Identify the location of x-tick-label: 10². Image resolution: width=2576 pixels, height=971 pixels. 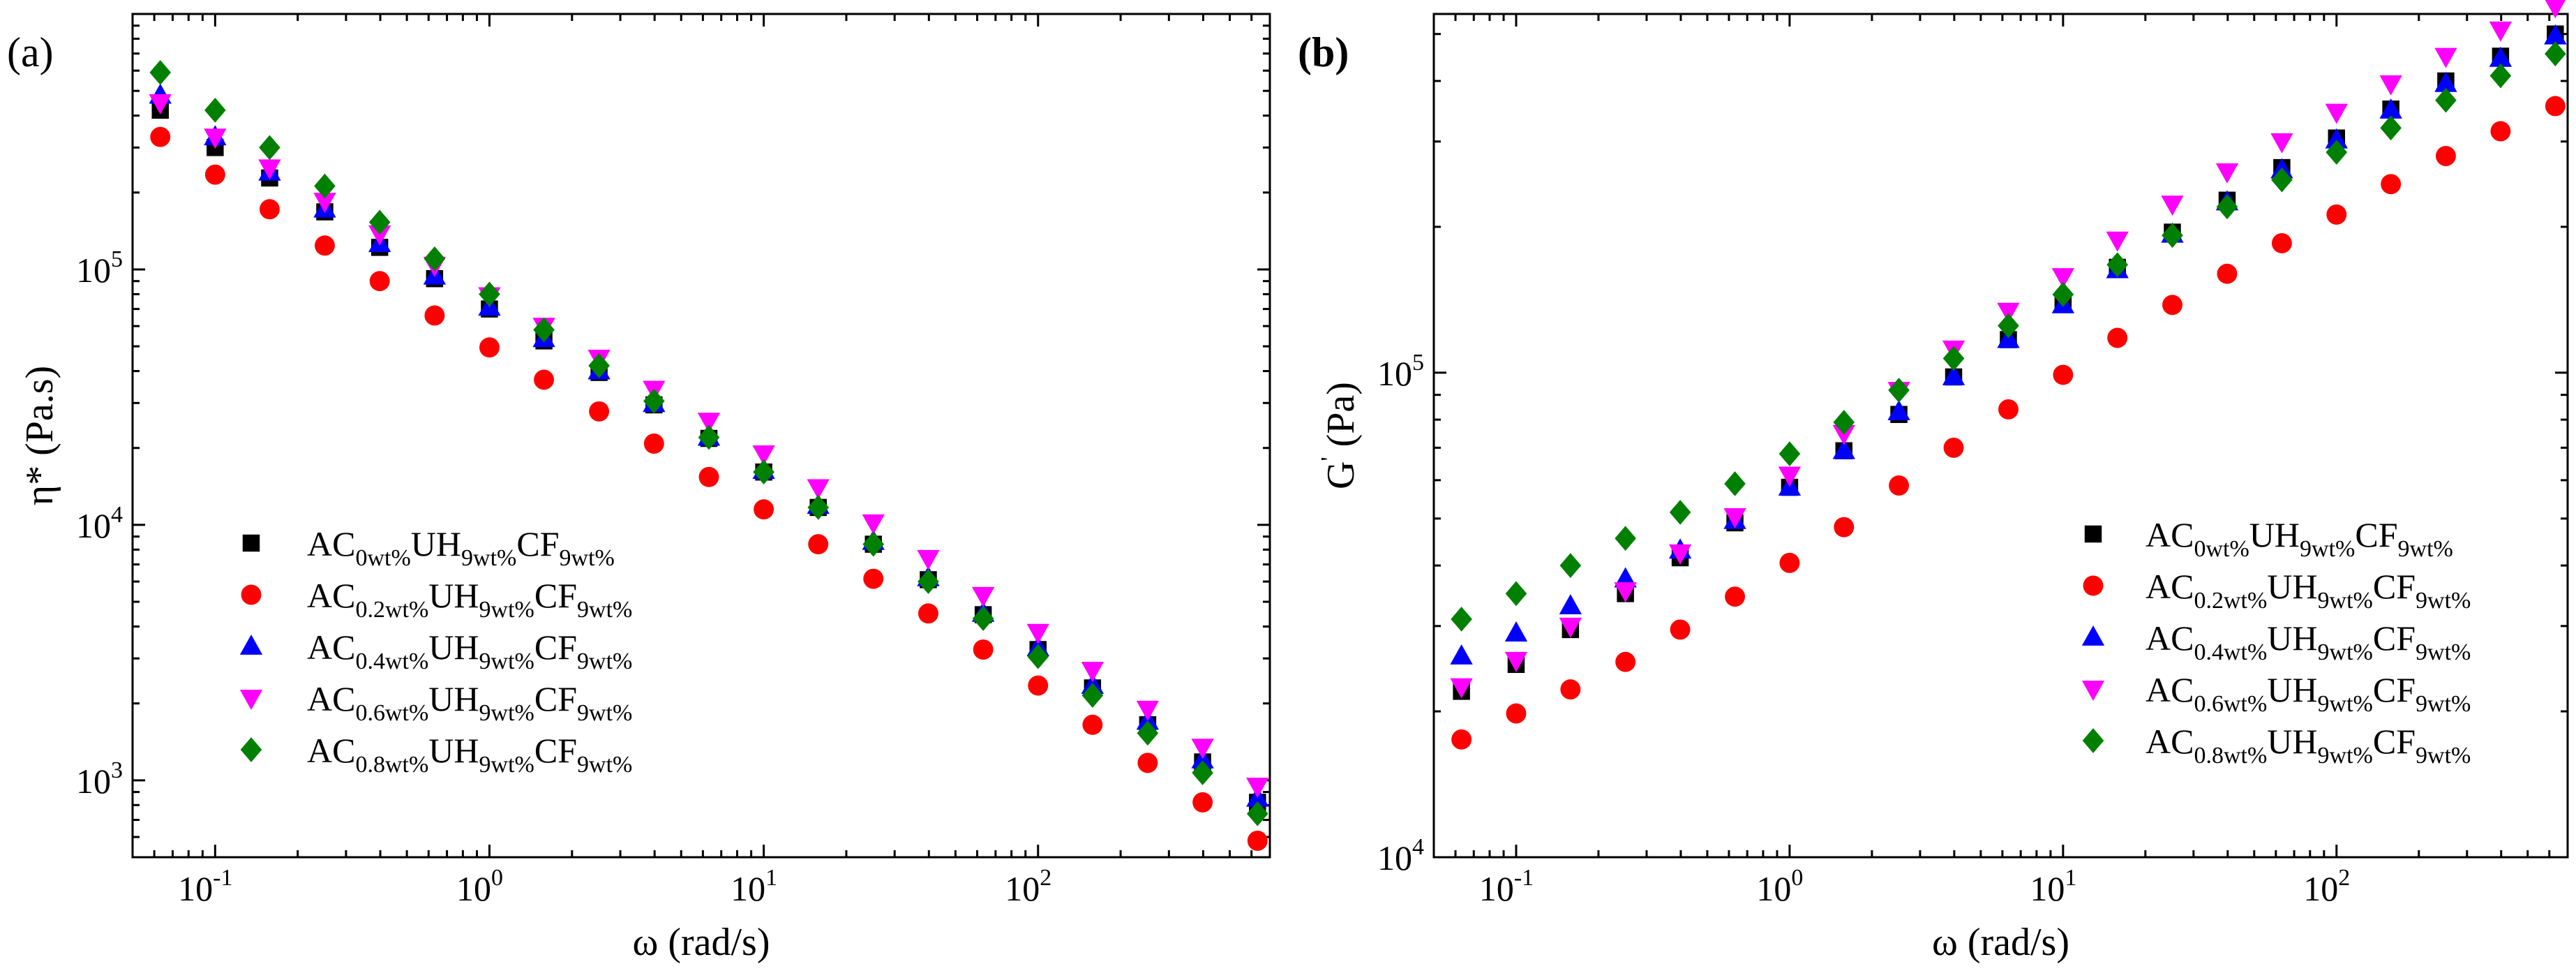
(1028, 886).